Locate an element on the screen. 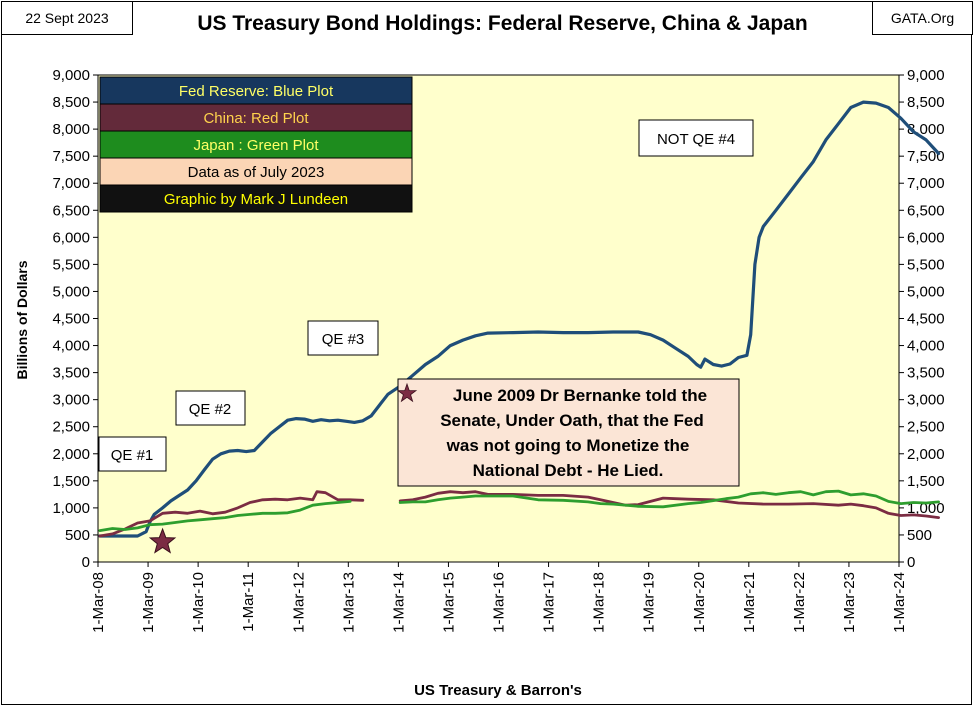  y-tick-label-left: 6,000 is located at coordinates (71, 237).